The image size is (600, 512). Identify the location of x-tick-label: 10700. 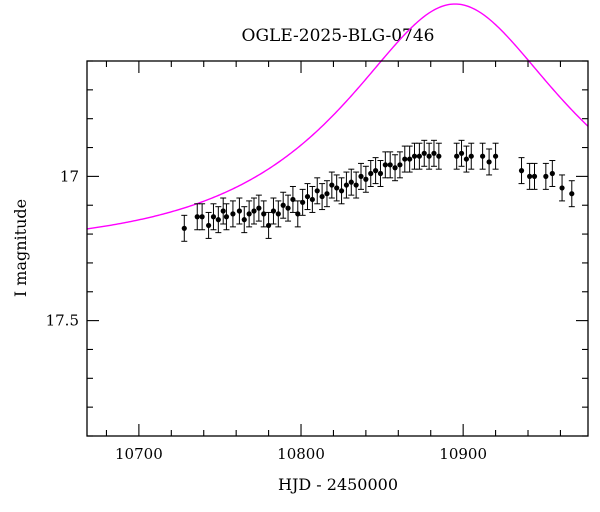
(139, 454).